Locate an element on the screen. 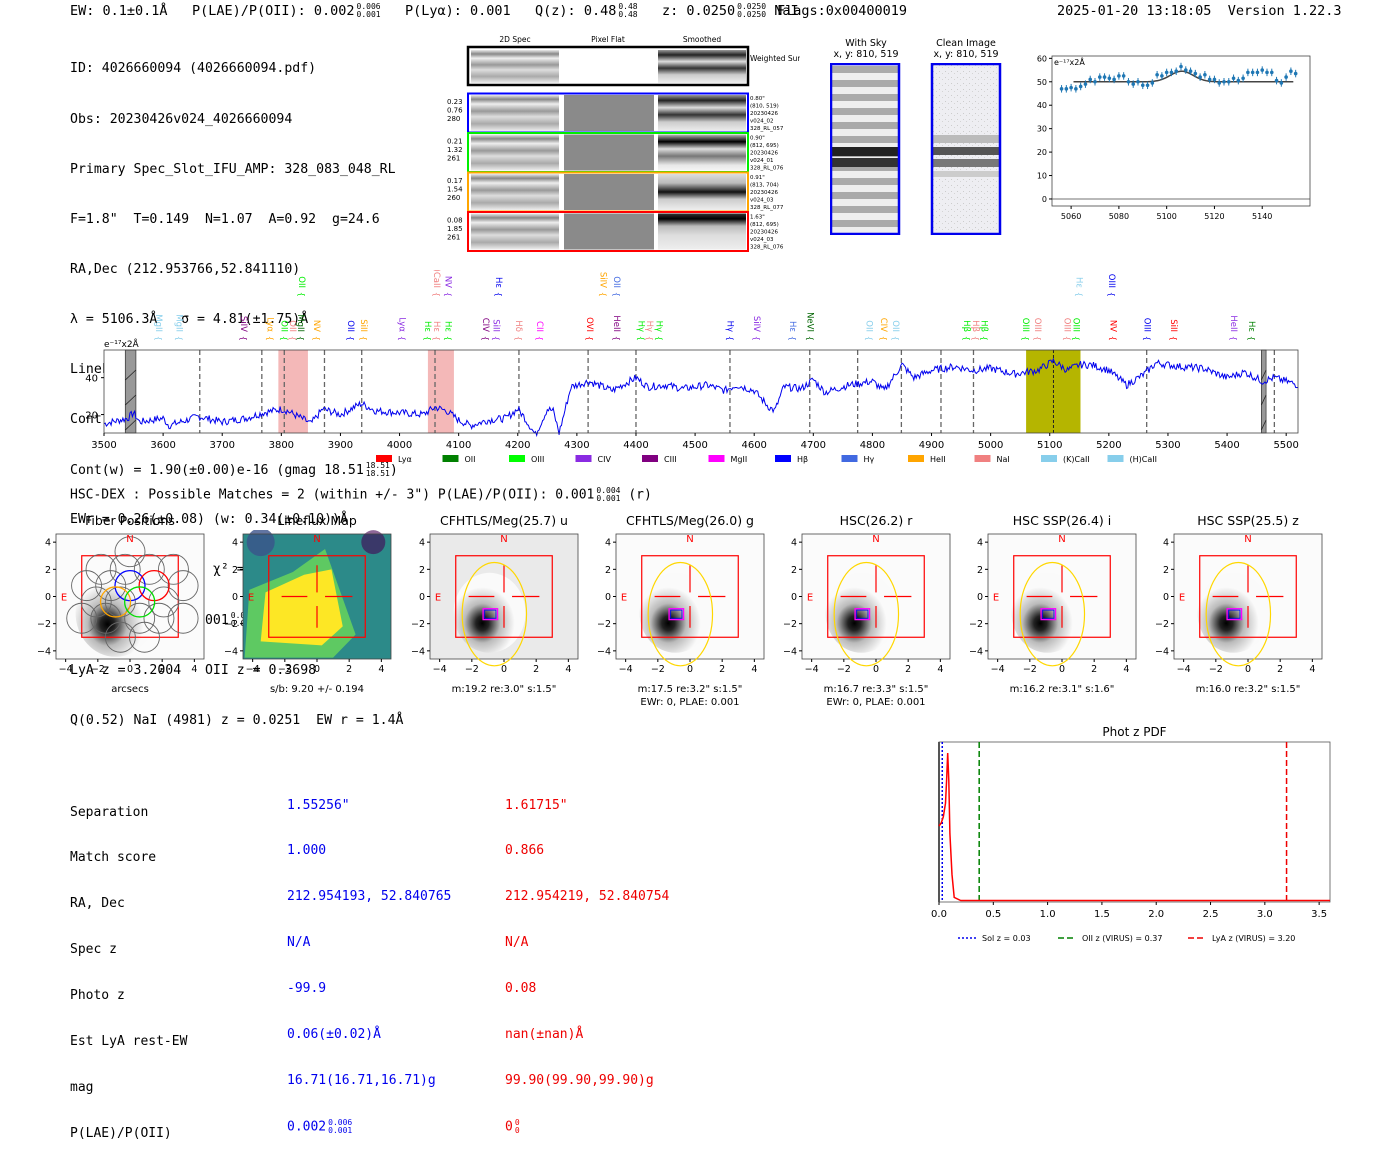  header-timestamp-version: 2025-01-20 13:18:05 Version 1.22.3 is located at coordinates (1199, 11).